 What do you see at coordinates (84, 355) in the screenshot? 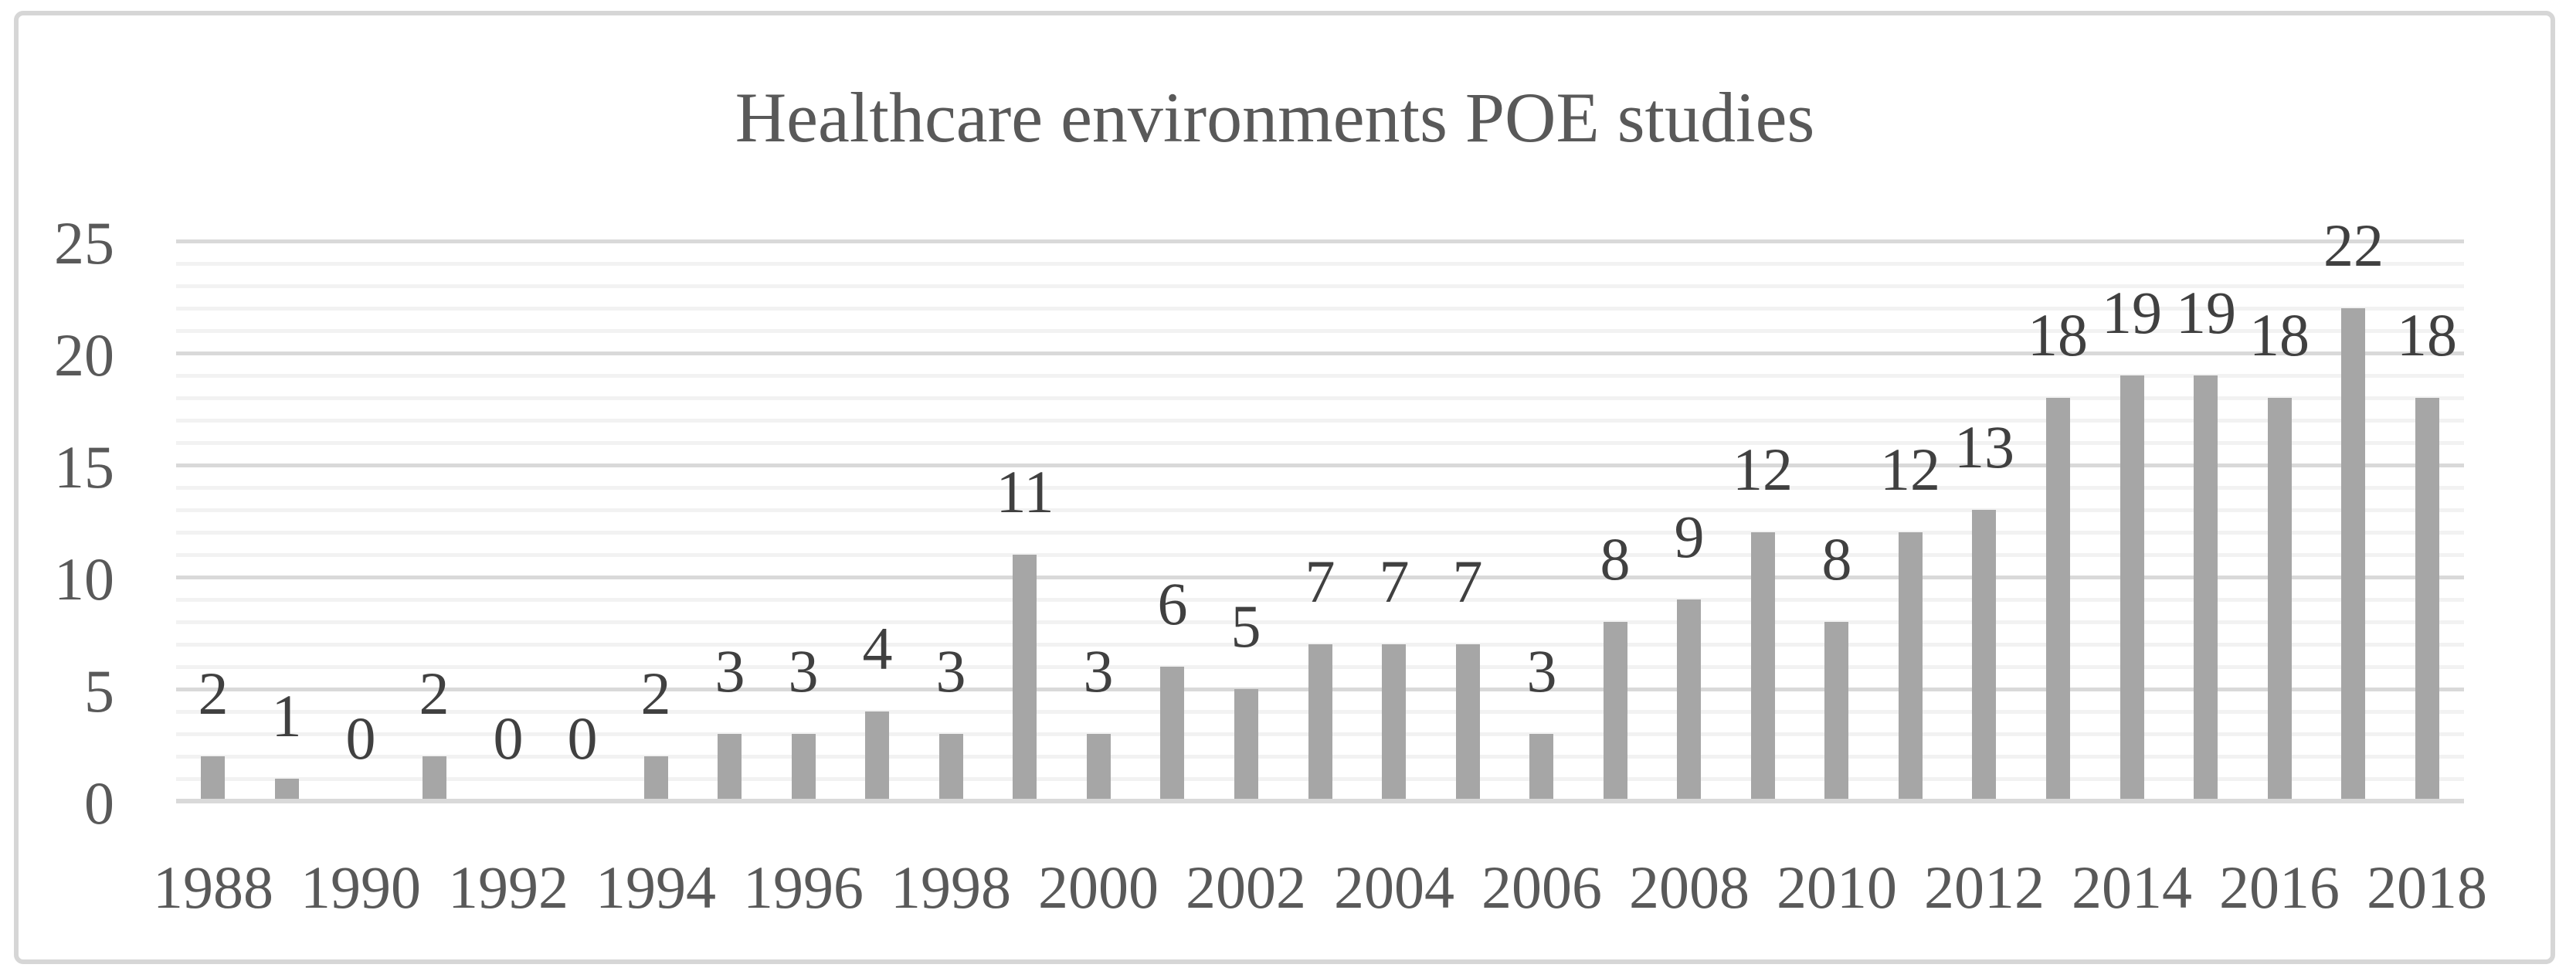
I see `y-axis-tick-label: 20` at bounding box center [84, 355].